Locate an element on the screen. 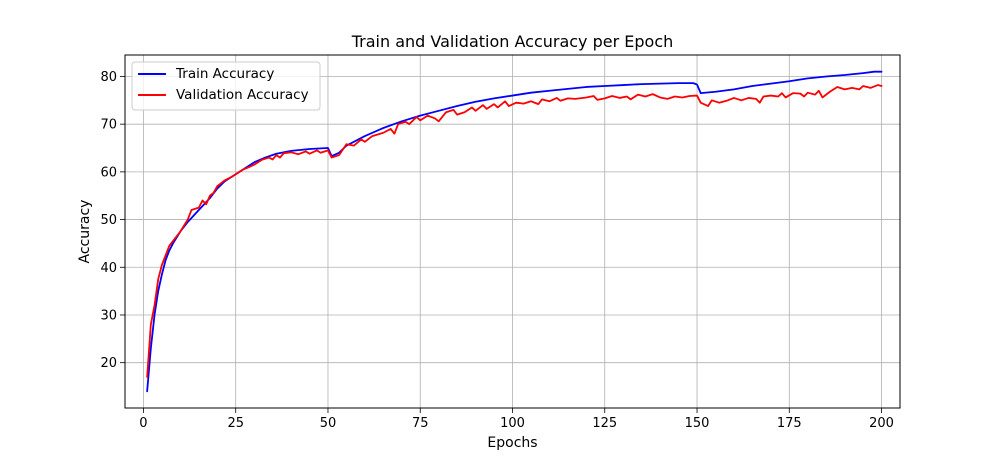  x-tick-label: 75 is located at coordinates (420, 423).